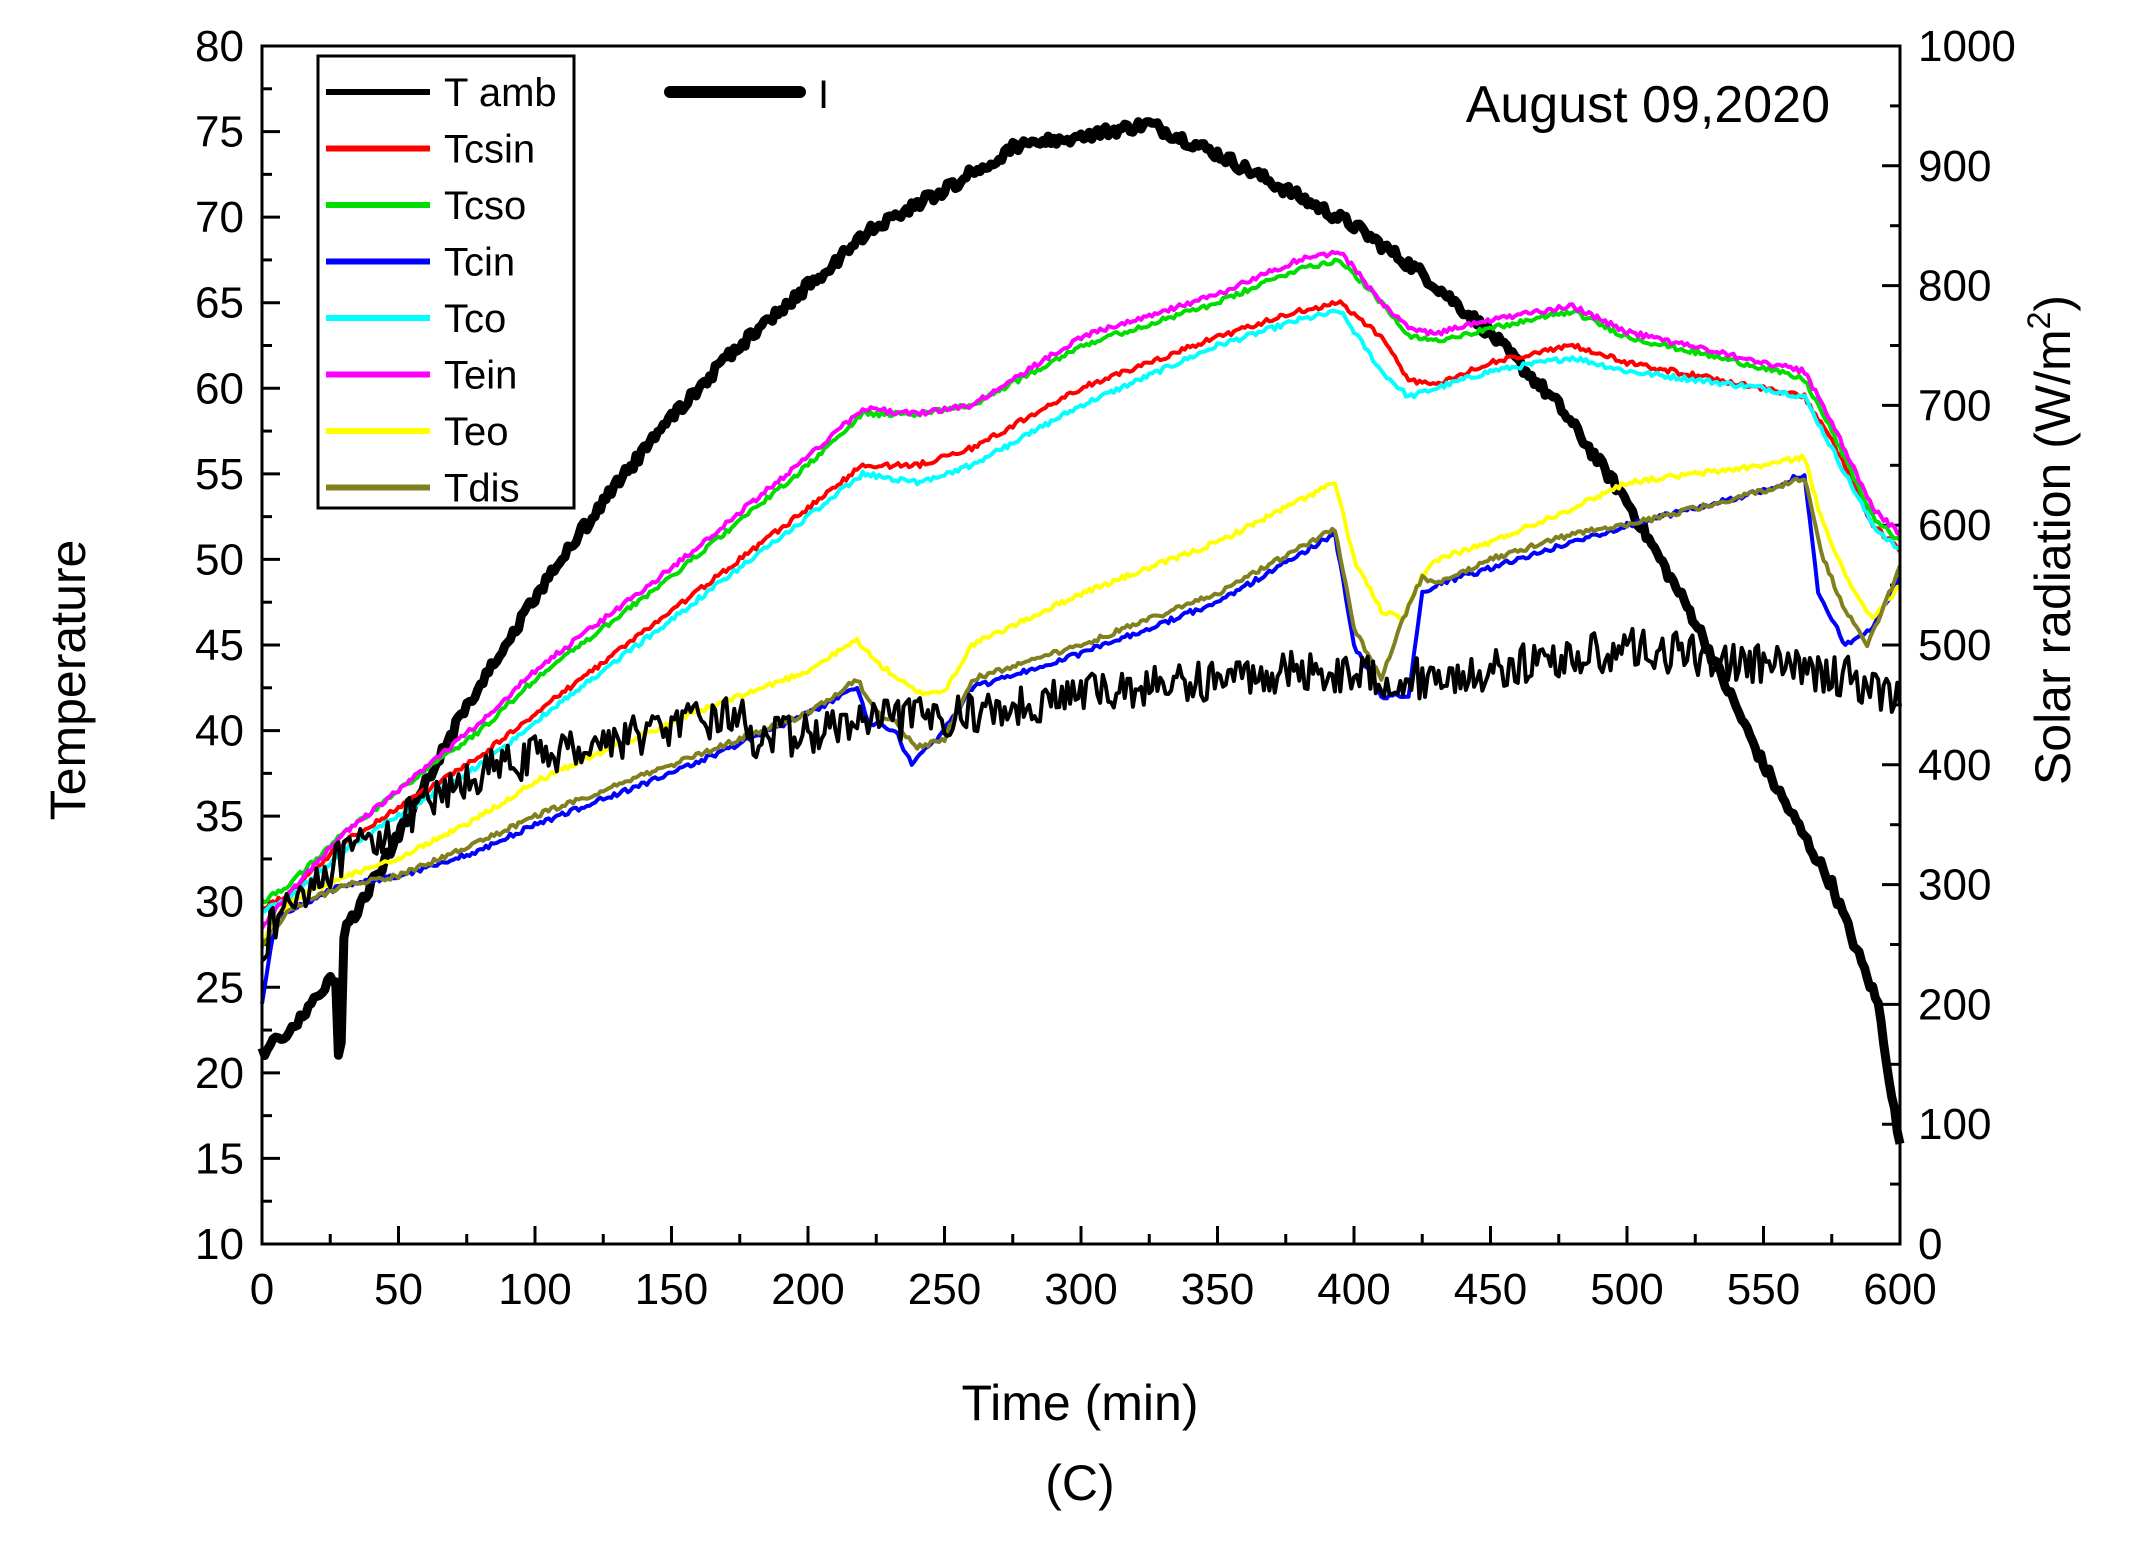  Describe the element at coordinates (219, 1158) in the screenshot. I see `y-left-tick-label: 15` at that location.